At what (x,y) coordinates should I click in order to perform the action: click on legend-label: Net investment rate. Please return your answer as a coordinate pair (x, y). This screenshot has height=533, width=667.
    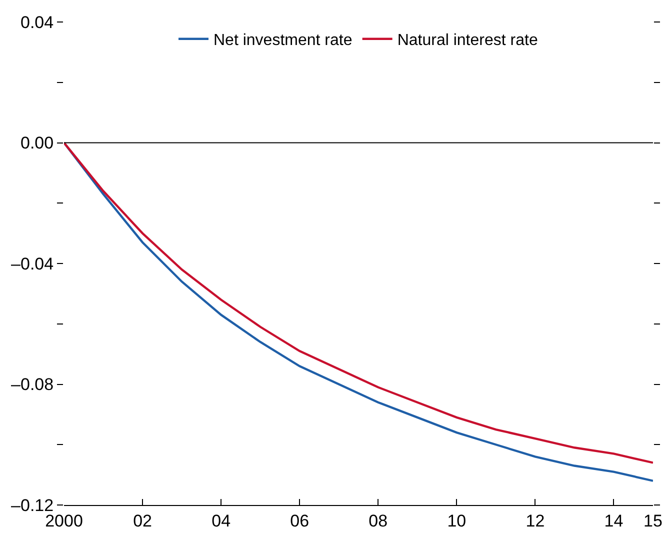
    Looking at the image, I should click on (283, 41).